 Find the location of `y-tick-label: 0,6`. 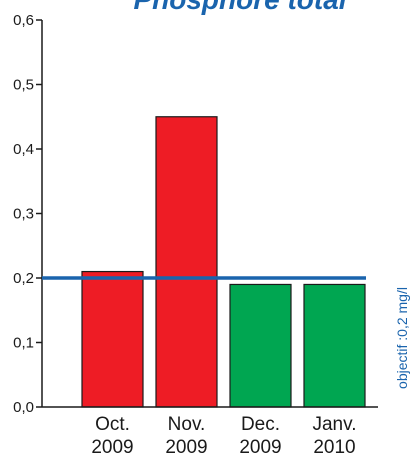

y-tick-label: 0,6 is located at coordinates (23, 20).